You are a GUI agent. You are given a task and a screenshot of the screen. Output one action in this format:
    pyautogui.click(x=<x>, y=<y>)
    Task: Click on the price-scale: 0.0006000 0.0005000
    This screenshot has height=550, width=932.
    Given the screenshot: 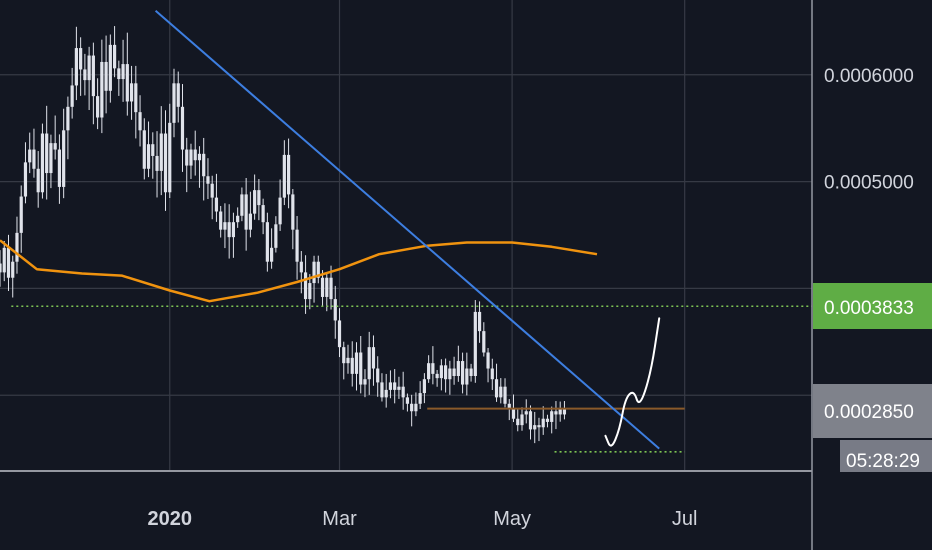 What is the action you would take?
    pyautogui.click(x=869, y=130)
    